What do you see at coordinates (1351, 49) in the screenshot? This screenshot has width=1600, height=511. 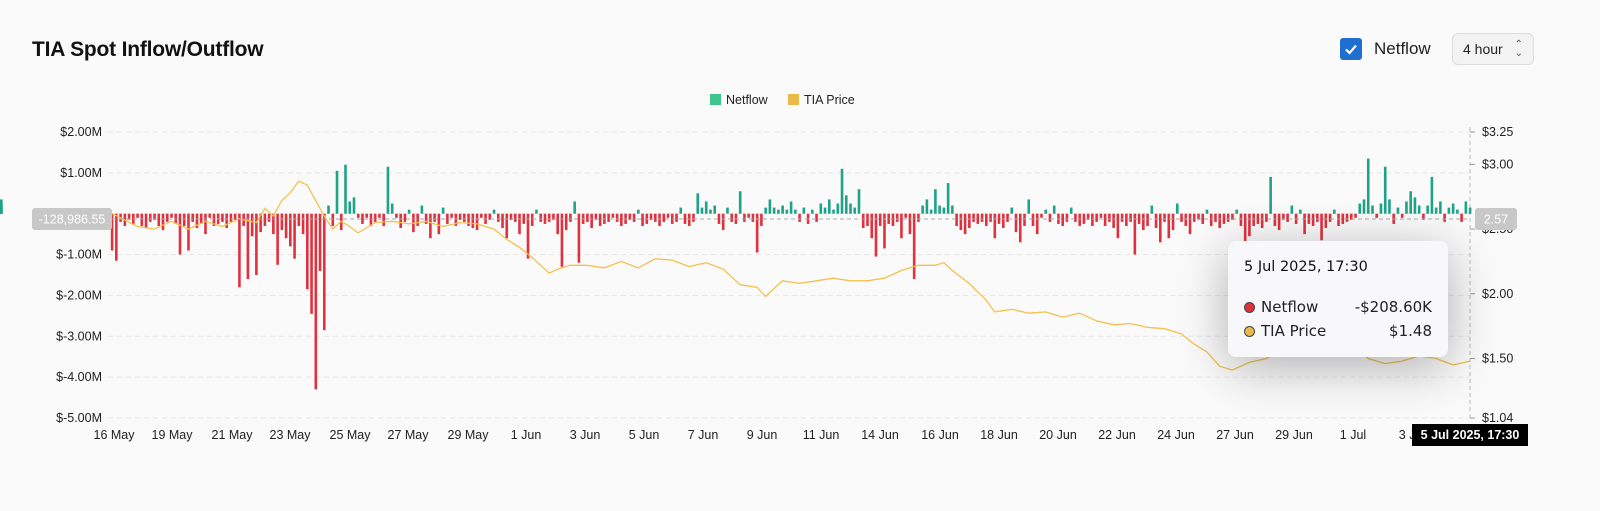 I see `checkbox-checked-icon` at bounding box center [1351, 49].